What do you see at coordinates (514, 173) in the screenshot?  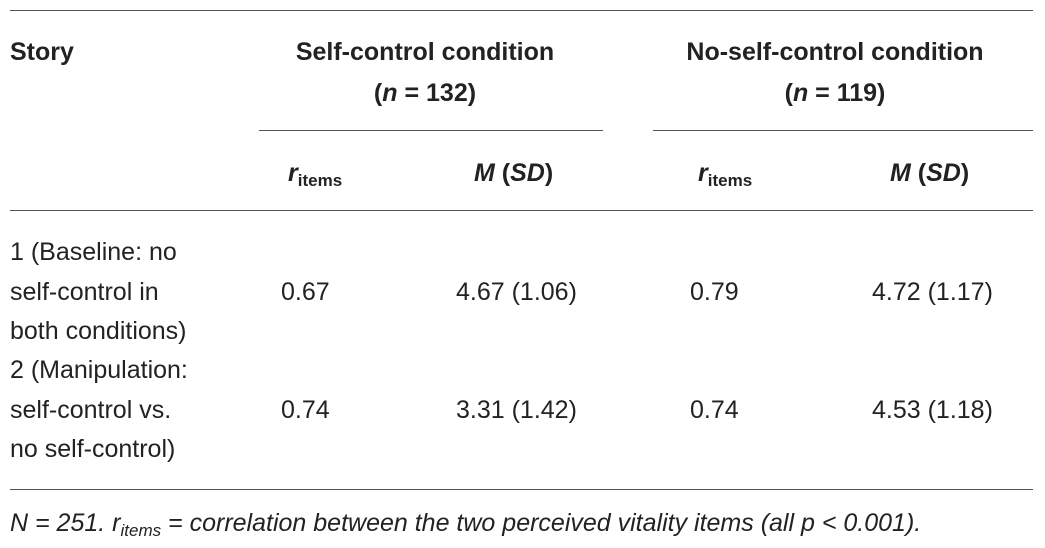 I see `subheader-m-sd-self-control: M (SD)` at bounding box center [514, 173].